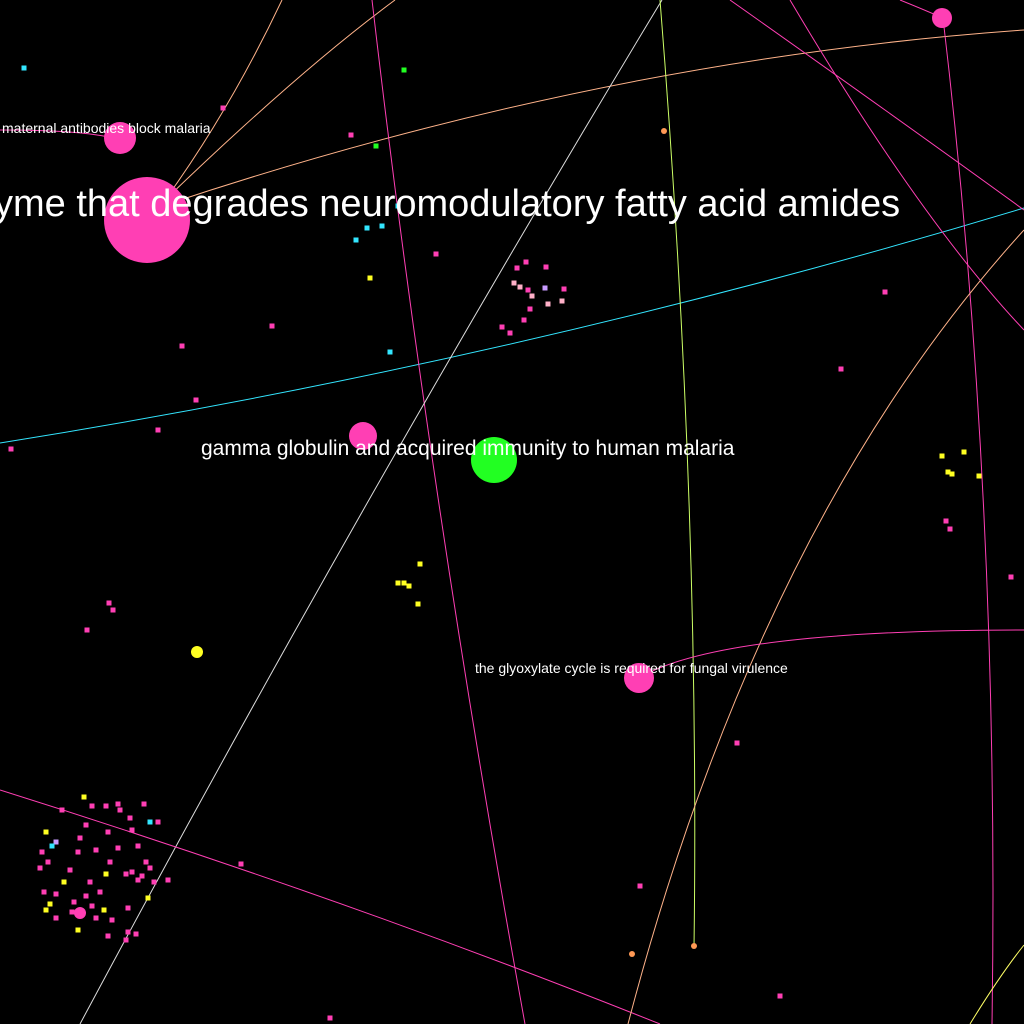  What do you see at coordinates (494, 460) in the screenshot?
I see `node-gamma-globulin` at bounding box center [494, 460].